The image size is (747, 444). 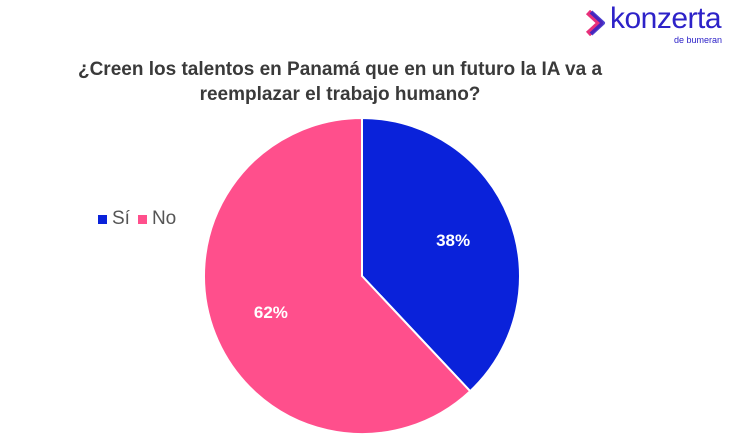 What do you see at coordinates (164, 218) in the screenshot?
I see `legend-label: No` at bounding box center [164, 218].